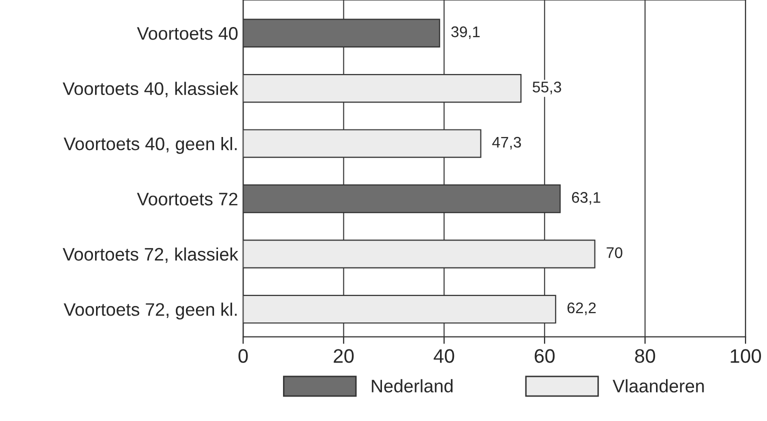 This screenshot has width=767, height=421. What do you see at coordinates (412, 385) in the screenshot?
I see `legend-label: Nederland` at bounding box center [412, 385].